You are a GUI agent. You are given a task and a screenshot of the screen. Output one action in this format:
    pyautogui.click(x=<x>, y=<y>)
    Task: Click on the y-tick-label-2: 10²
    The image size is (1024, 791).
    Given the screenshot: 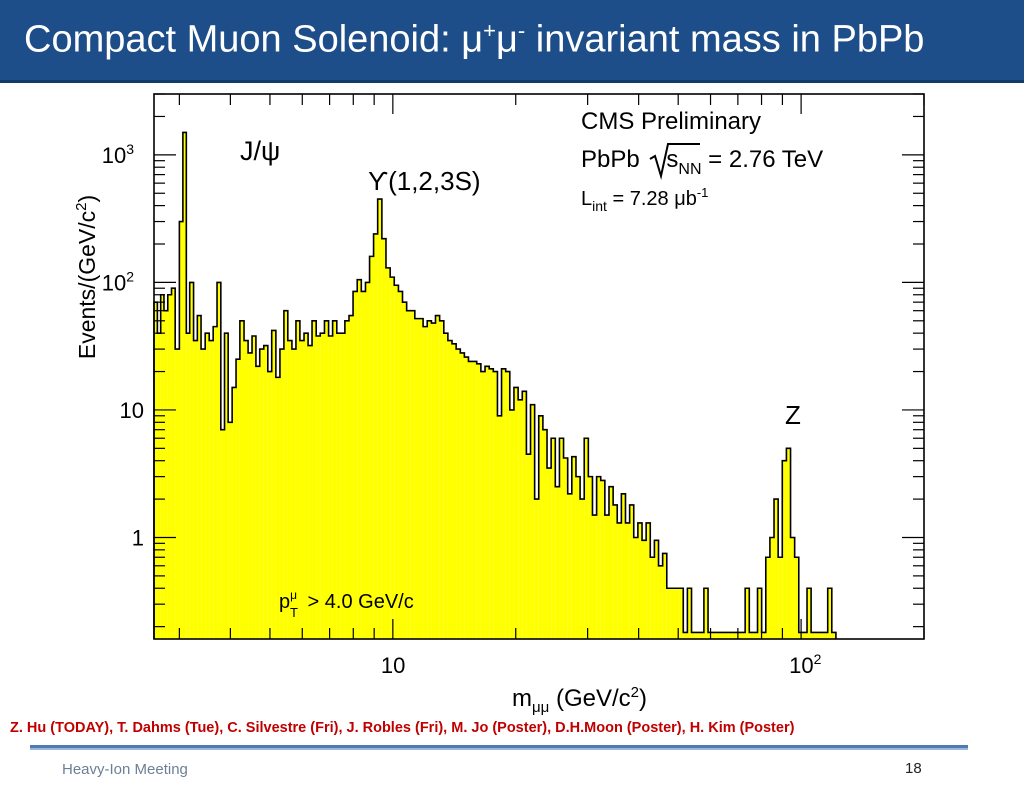 What is the action you would take?
    pyautogui.click(x=118, y=281)
    